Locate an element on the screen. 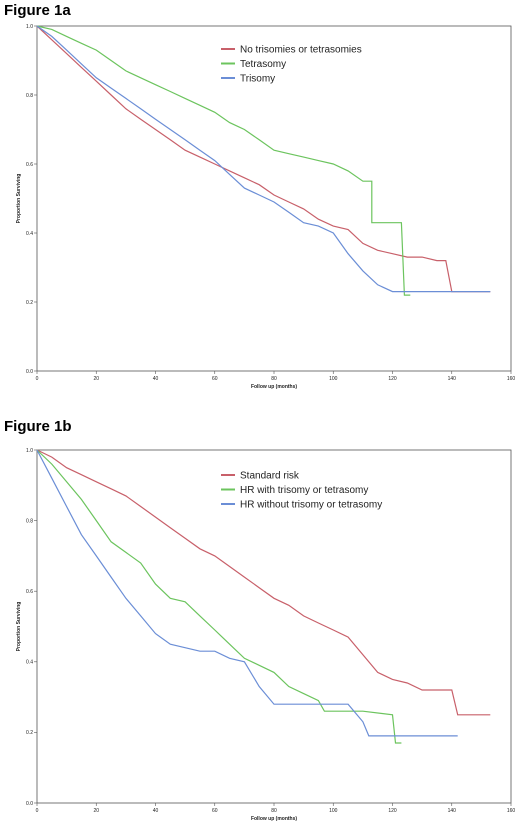 The width and height of the screenshot is (520, 831). legend-label: Standard risk is located at coordinates (270, 476).